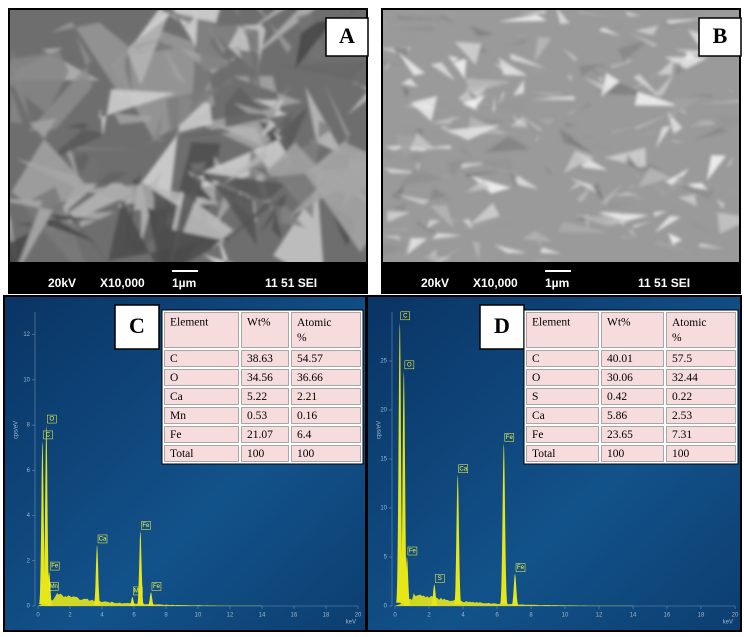  What do you see at coordinates (262, 616) in the screenshot?
I see `x-tick-label: 14` at bounding box center [262, 616].